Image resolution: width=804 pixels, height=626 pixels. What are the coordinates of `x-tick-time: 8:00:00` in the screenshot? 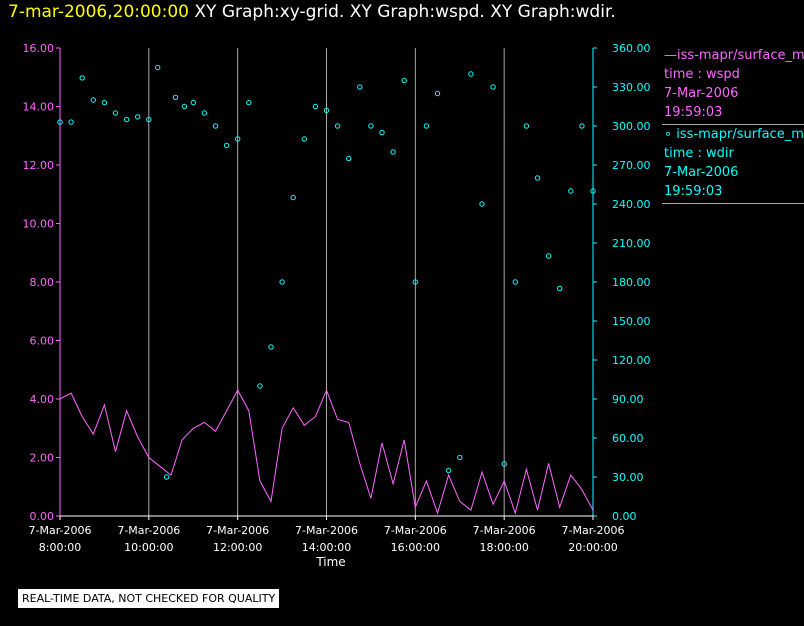 It's located at (60, 547).